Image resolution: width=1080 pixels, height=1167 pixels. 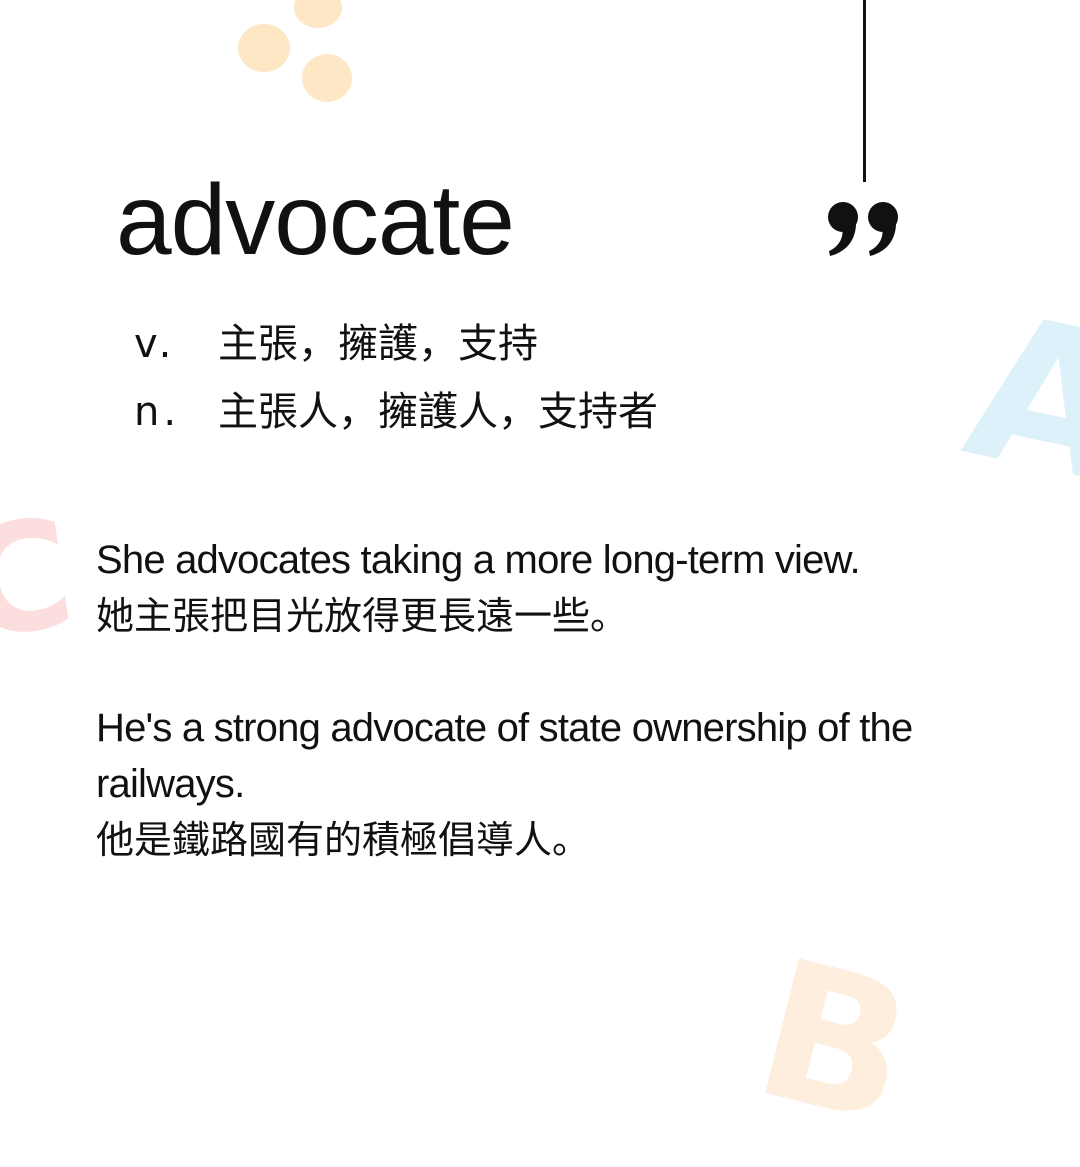 I want to click on definition-meaning: 主張人，擁護人，支持者, so click(x=438, y=412).